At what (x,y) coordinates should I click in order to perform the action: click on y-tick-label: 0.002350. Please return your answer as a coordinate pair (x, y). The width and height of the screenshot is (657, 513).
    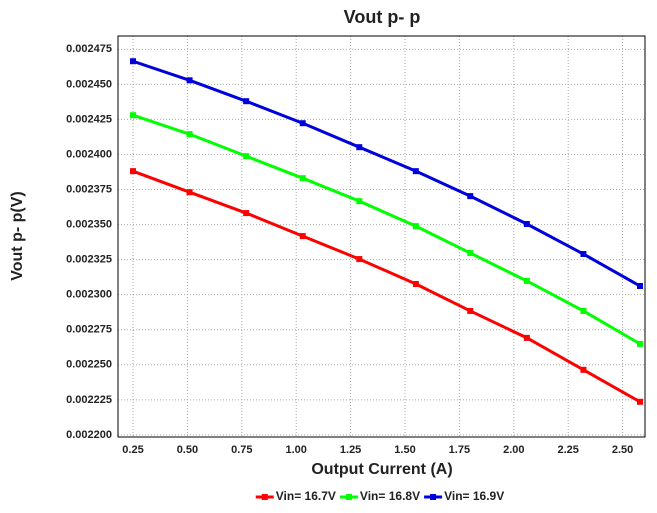
    Looking at the image, I should click on (89, 224).